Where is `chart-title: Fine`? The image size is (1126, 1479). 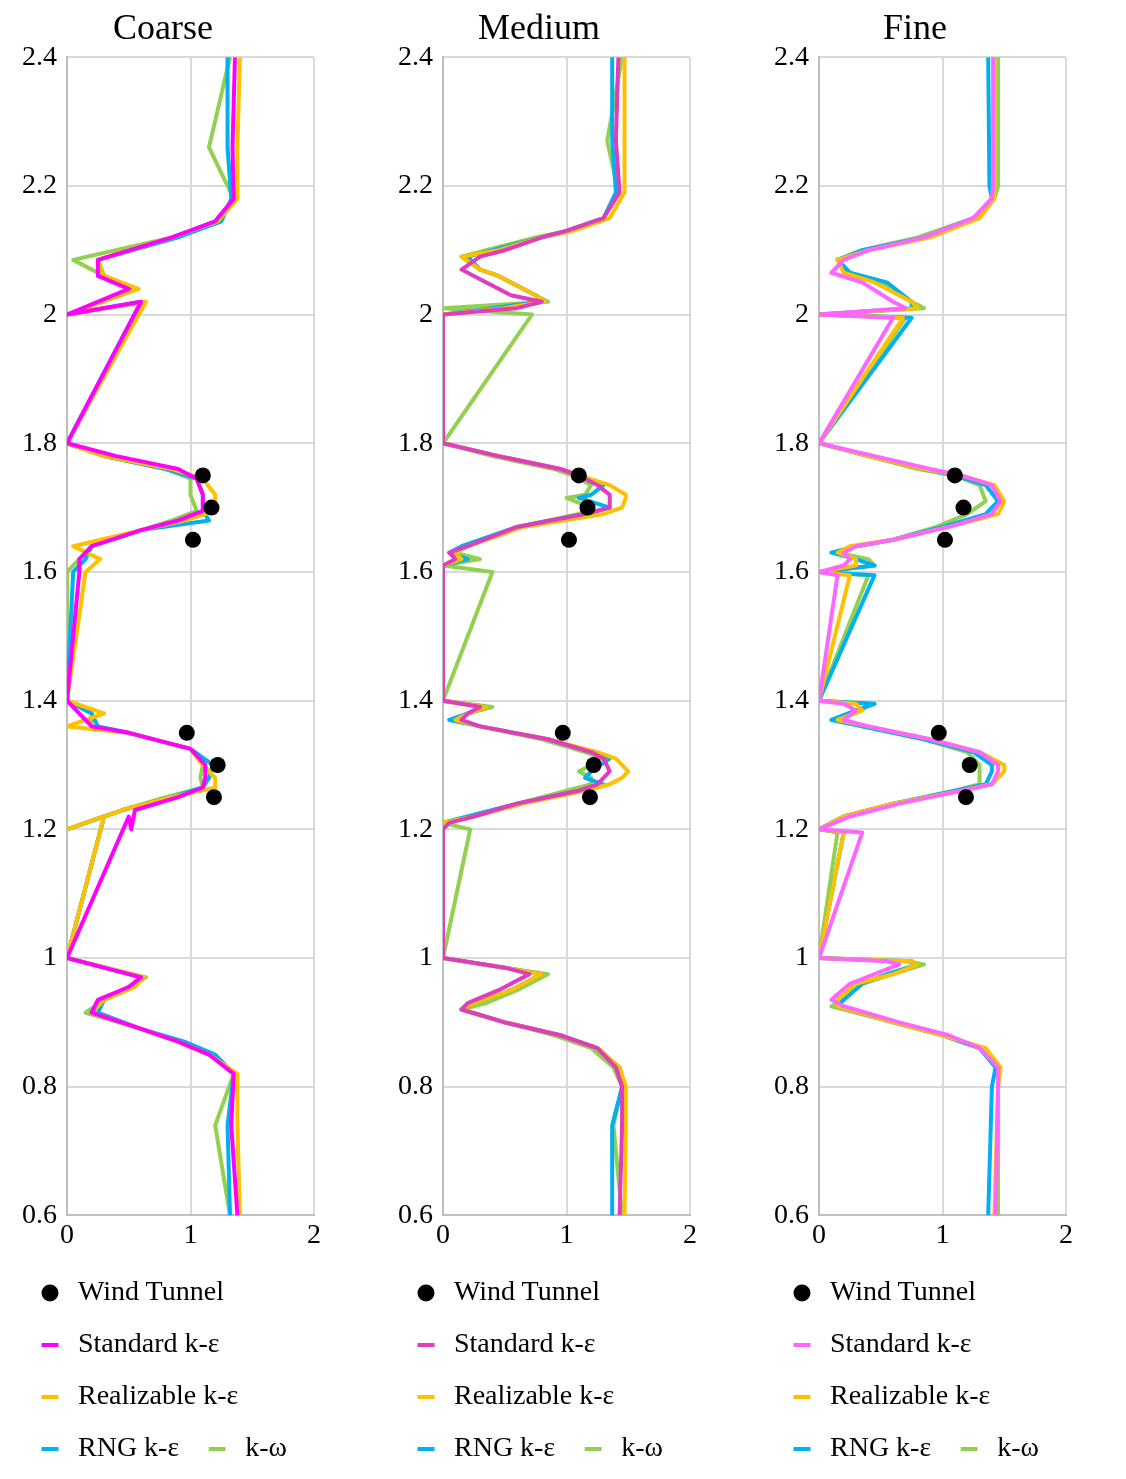 chart-title: Fine is located at coordinates (915, 27).